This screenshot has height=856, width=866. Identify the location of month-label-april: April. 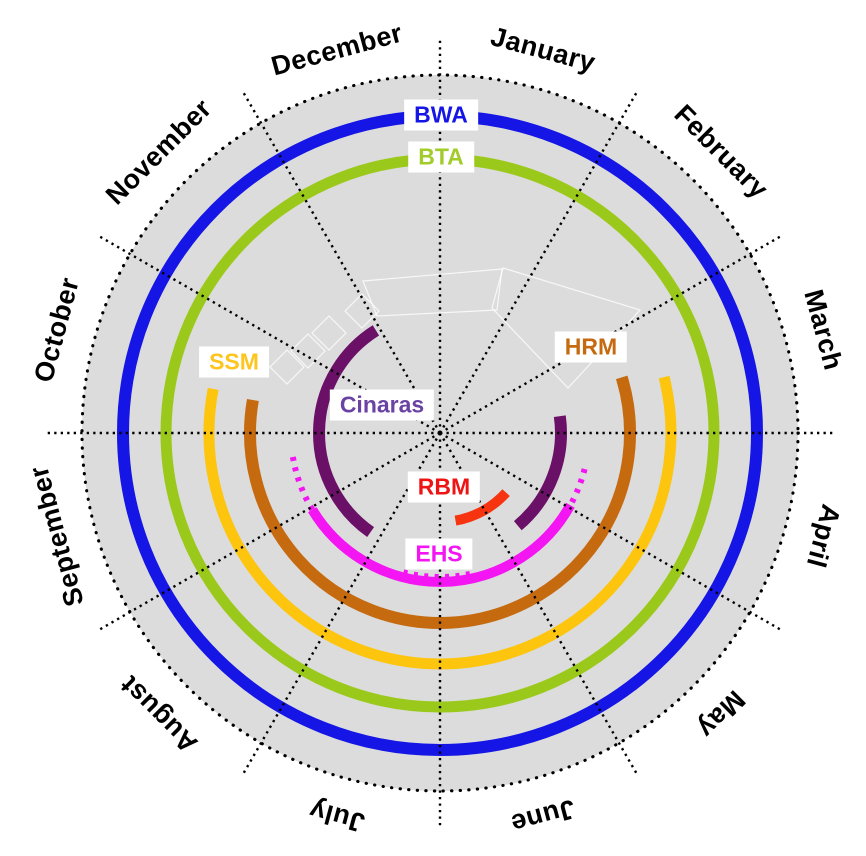
(824, 536).